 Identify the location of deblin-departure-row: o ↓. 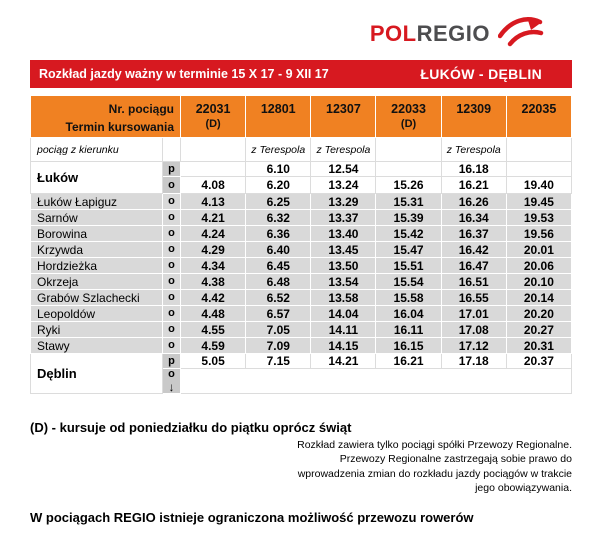
(301, 381).